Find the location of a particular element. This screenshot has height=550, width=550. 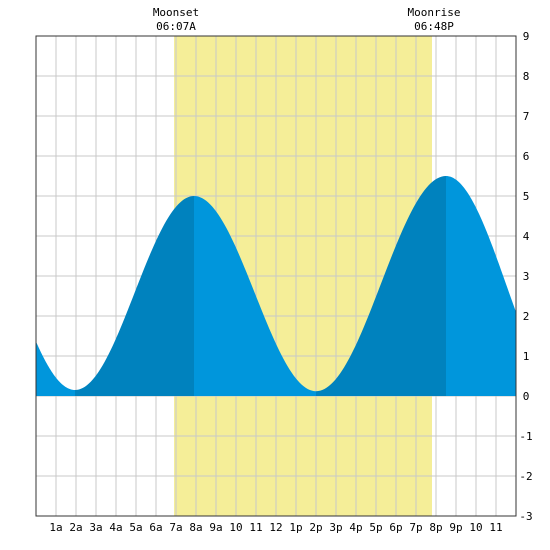

y-tick-label: 9 is located at coordinates (526, 36).